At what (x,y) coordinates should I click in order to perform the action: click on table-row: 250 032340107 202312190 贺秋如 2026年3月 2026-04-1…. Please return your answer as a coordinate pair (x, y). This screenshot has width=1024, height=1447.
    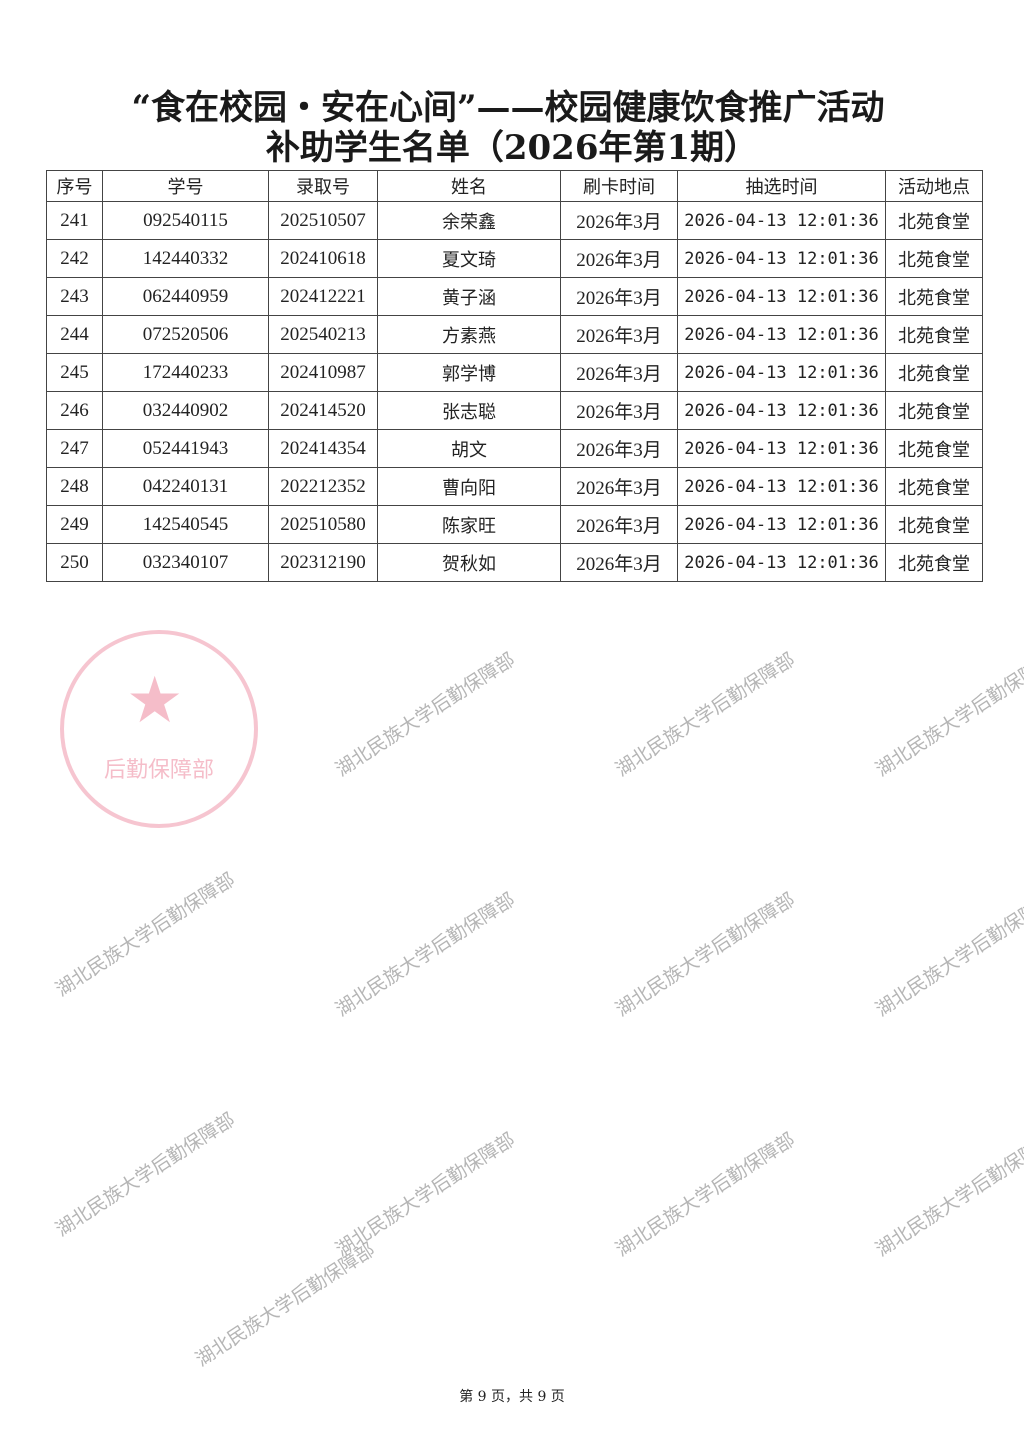
    Looking at the image, I should click on (514, 562).